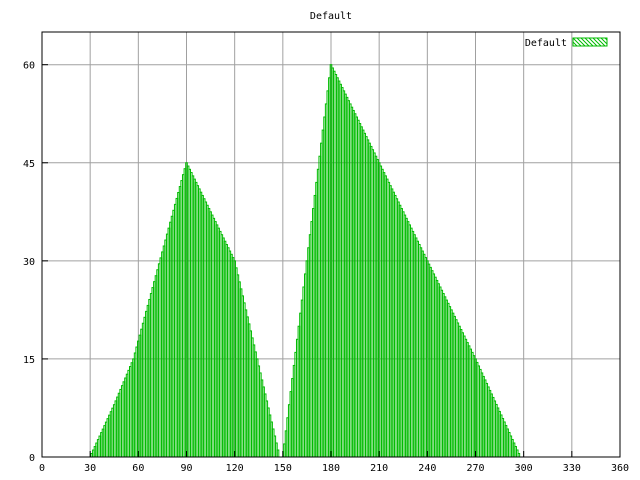 The width and height of the screenshot is (640, 480). I want to click on legend-label: Default, so click(546, 43).